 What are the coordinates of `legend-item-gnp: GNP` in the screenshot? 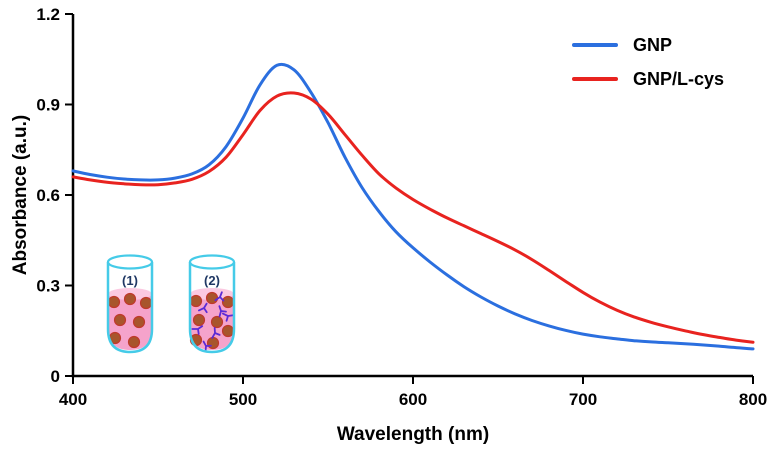 It's located at (648, 45).